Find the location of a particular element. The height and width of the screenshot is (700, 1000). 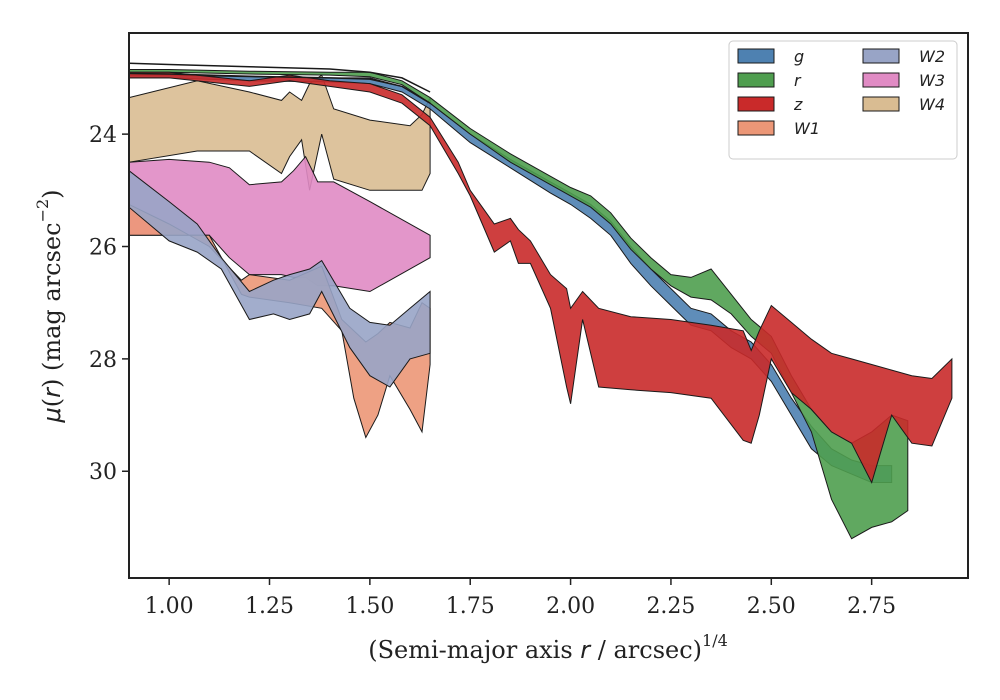

legend-swatch-w4 is located at coordinates (881, 104).